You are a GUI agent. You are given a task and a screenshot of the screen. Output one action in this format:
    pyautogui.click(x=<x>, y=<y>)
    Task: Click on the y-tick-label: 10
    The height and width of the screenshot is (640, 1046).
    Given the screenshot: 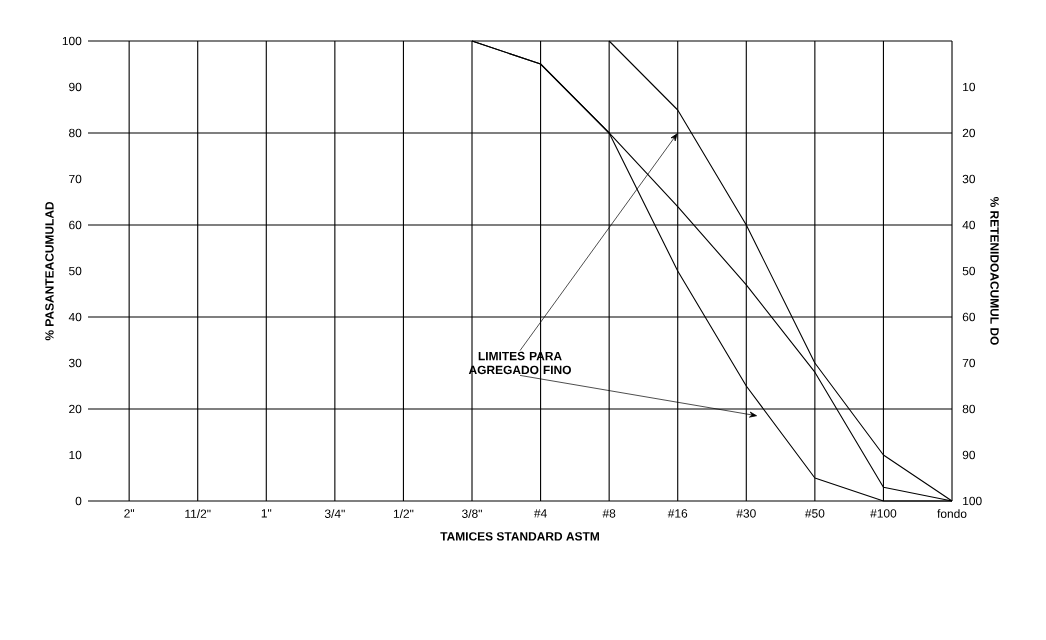 What is the action you would take?
    pyautogui.click(x=75, y=455)
    